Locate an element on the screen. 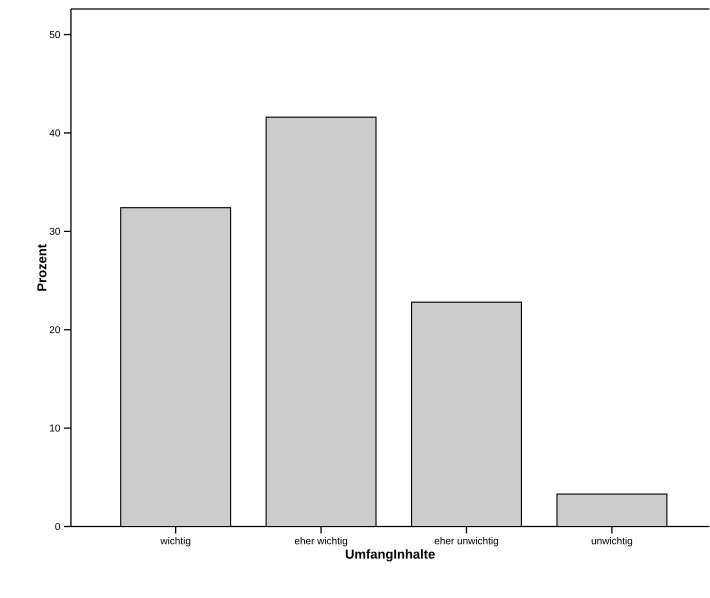 This screenshot has height=598, width=710. x-tick-label: wichtig is located at coordinates (175, 541).